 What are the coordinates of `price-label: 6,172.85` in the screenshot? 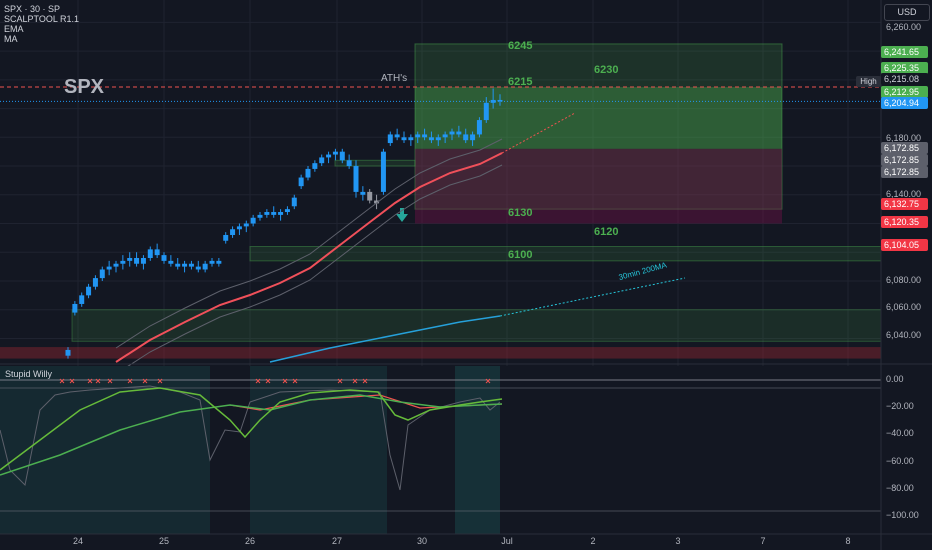 It's located at (904, 148).